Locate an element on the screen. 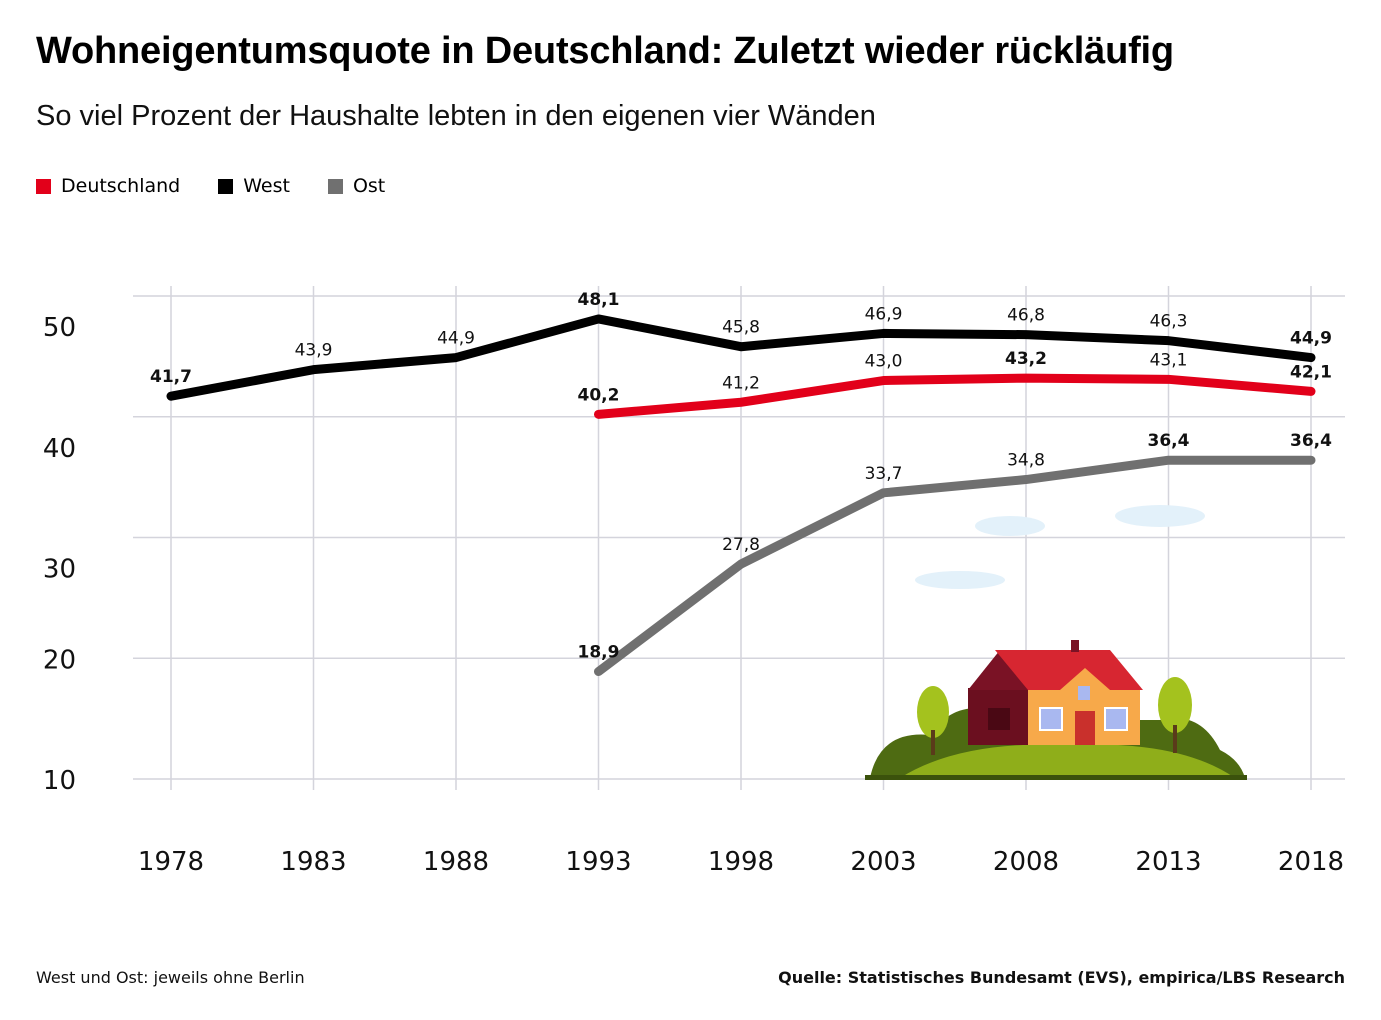 This screenshot has height=1020, width=1381. data-label: 43,9 is located at coordinates (314, 351).